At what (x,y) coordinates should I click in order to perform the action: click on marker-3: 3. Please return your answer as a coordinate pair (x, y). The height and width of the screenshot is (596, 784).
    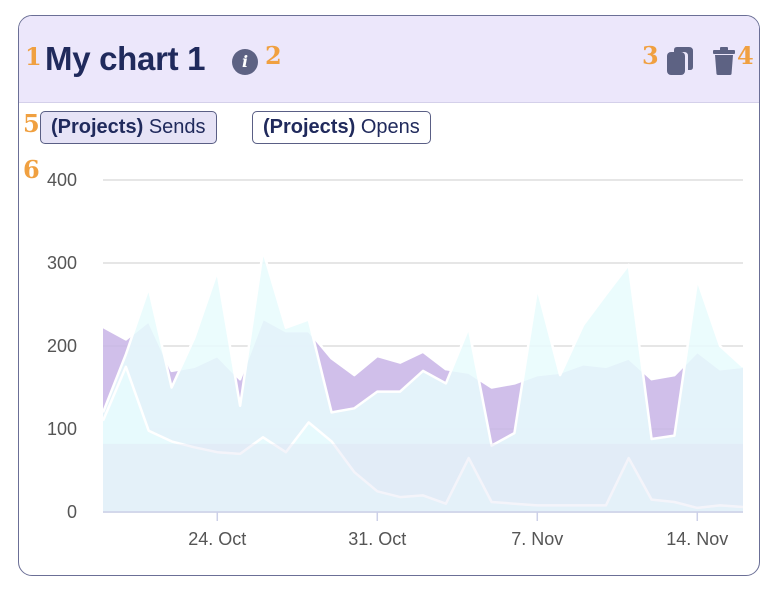
    Looking at the image, I should click on (650, 55).